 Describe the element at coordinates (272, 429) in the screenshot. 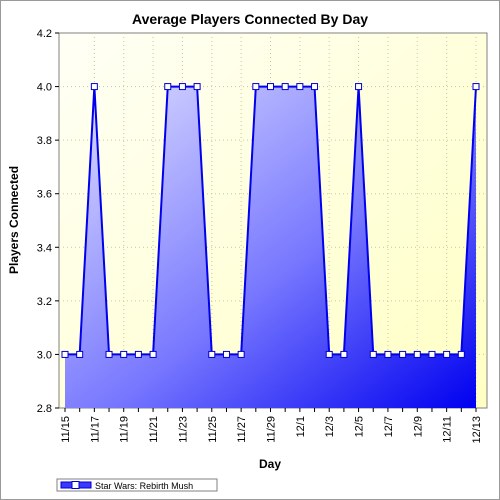

I see `x-tick-label: 11/29` at that location.